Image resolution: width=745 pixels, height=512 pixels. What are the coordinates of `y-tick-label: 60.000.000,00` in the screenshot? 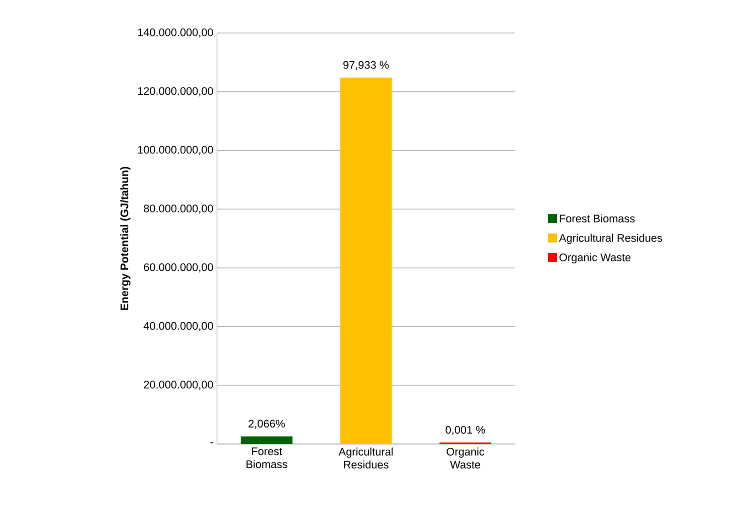 It's located at (179, 267).